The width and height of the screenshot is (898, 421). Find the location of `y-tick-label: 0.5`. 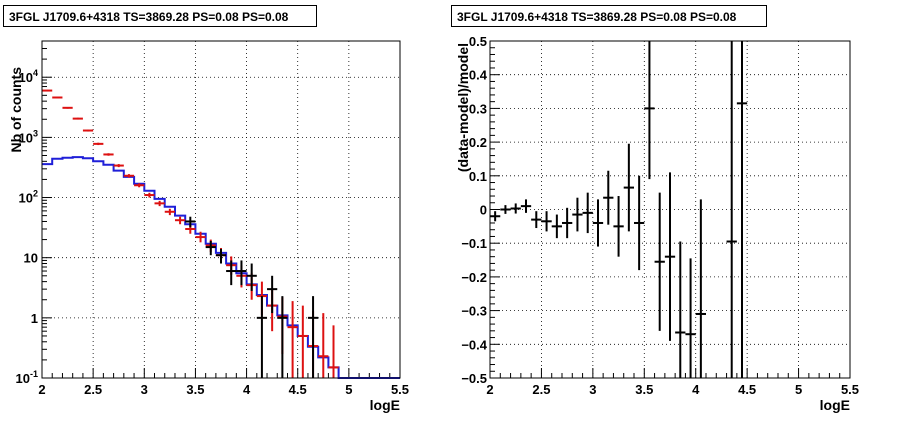

y-tick-label: 0.5 is located at coordinates (478, 41).